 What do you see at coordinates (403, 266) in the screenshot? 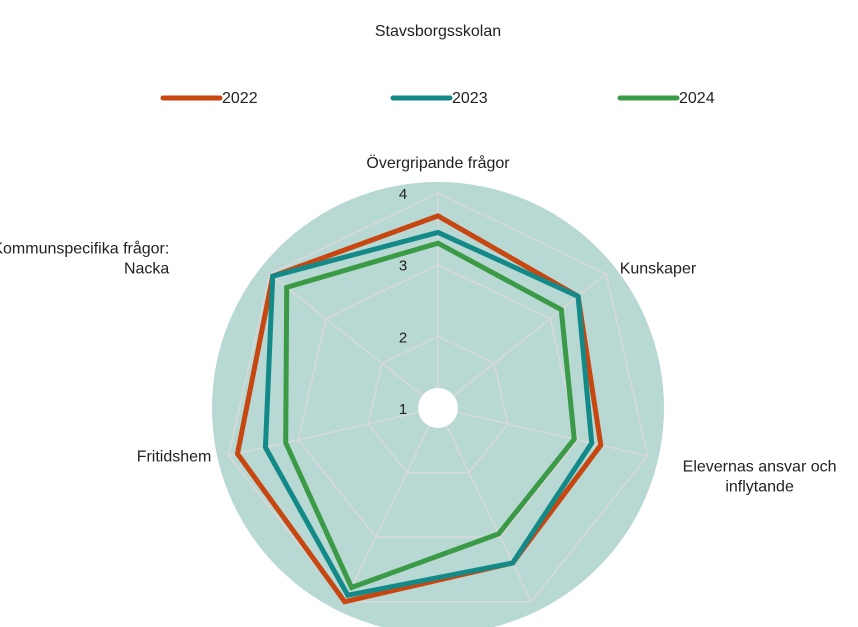
I see `r-tick-label: 3` at bounding box center [403, 266].